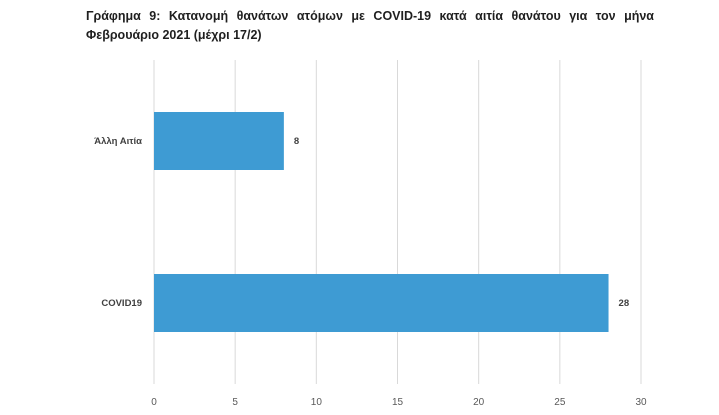 Image resolution: width=719 pixels, height=415 pixels. I want to click on x-tick-label: 15, so click(398, 402).